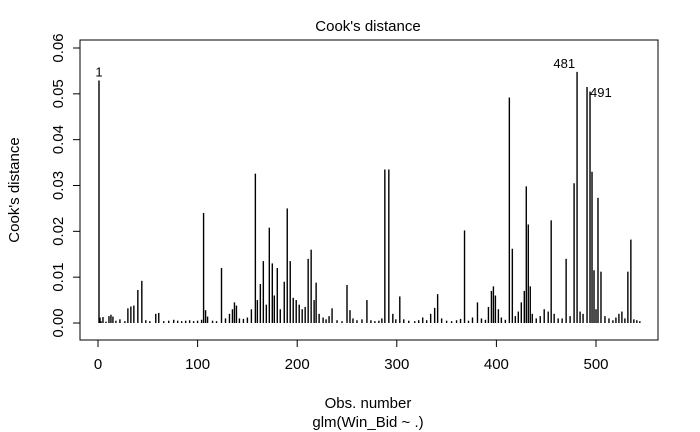  I want to click on y-tick-label: 0.05, so click(58, 93).